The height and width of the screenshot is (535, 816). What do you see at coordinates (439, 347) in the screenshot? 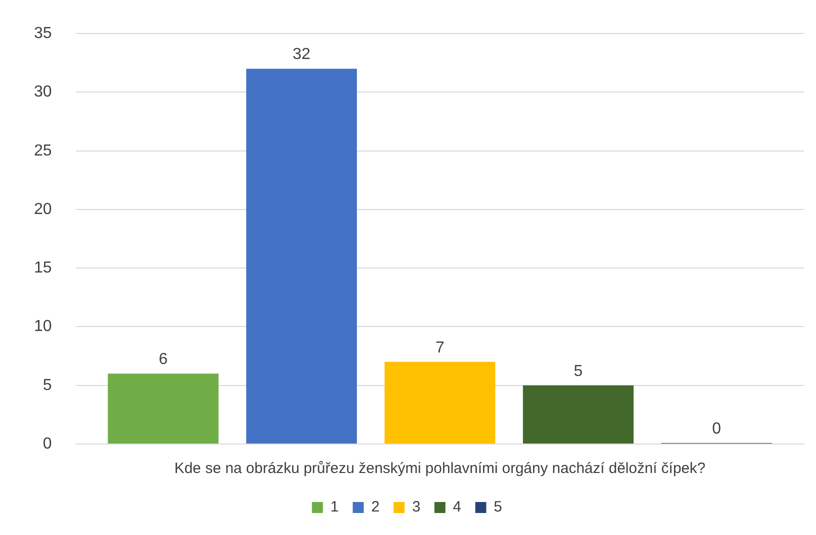
I see `data-label: 7` at bounding box center [439, 347].